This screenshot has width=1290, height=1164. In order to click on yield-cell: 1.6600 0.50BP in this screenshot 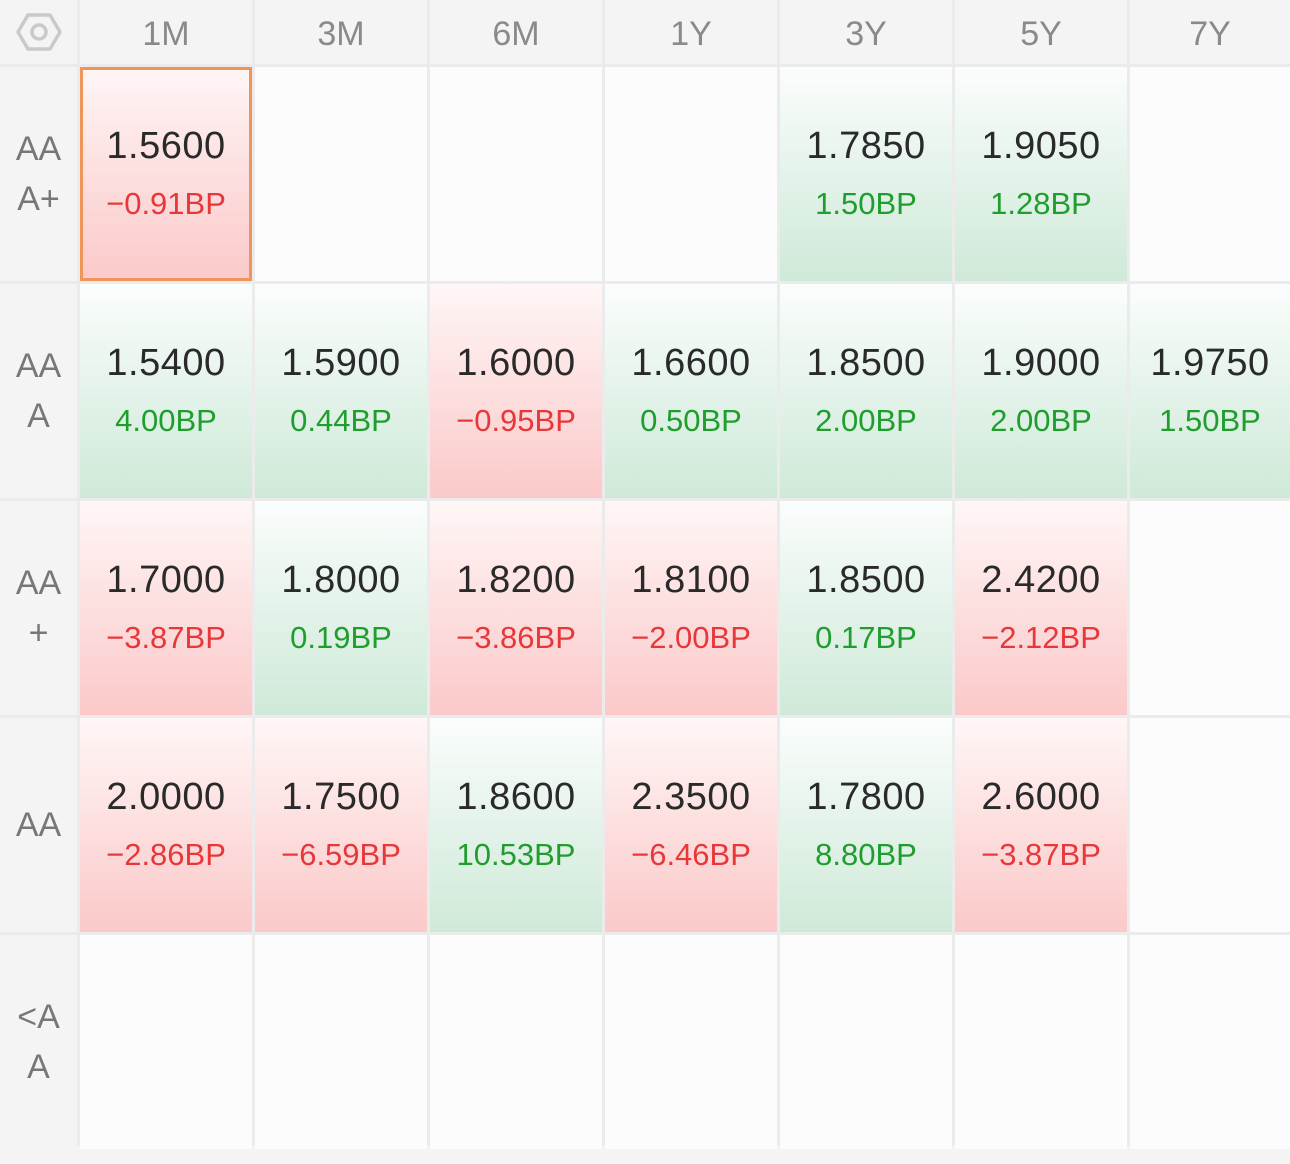, I will do `click(691, 391)`.